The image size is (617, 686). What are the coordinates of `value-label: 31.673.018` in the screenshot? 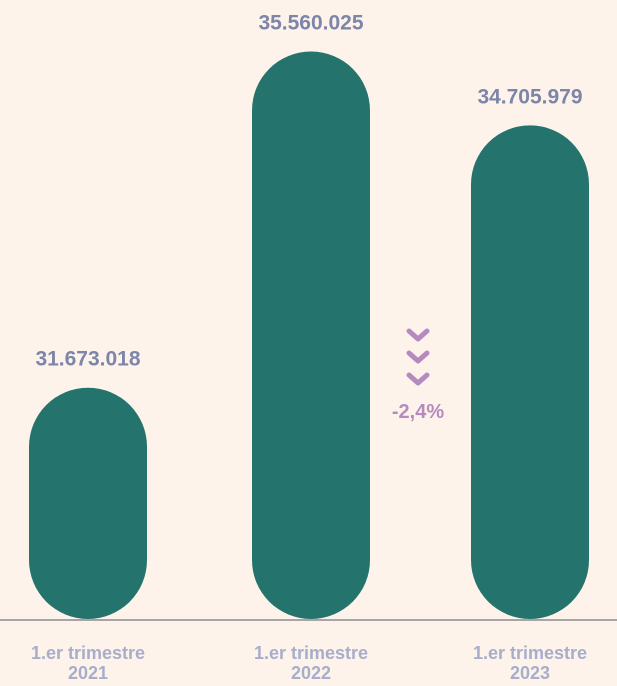 It's located at (87, 359).